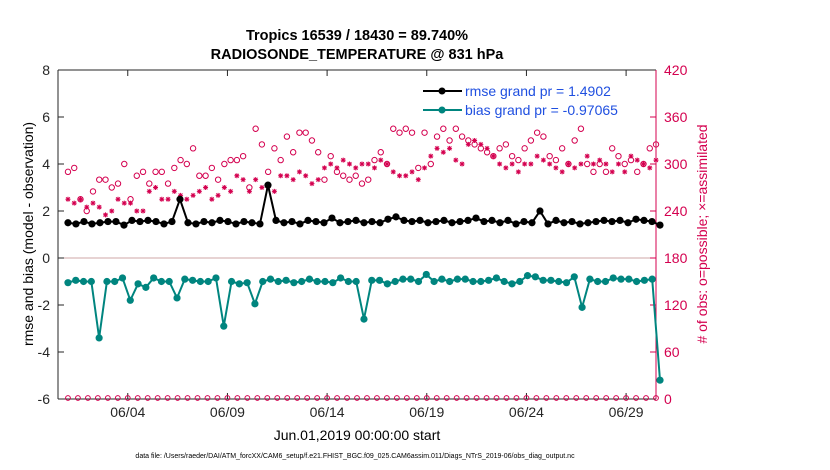 The width and height of the screenshot is (830, 470). I want to click on legend-bias-marker, so click(442, 110).